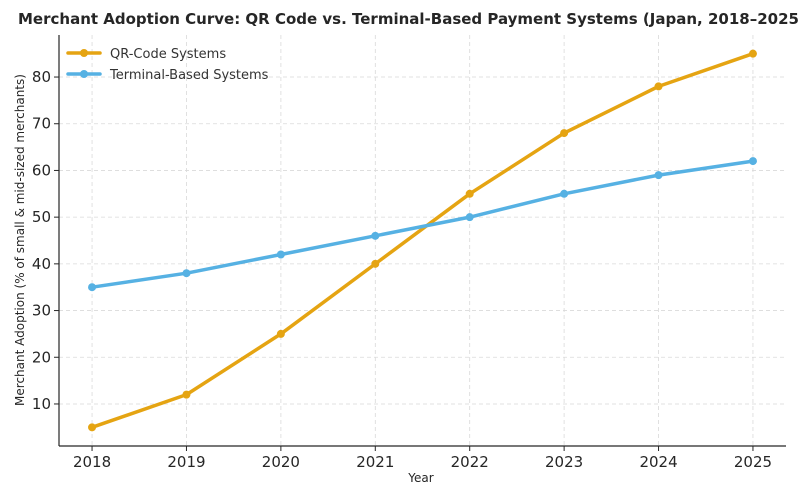  I want to click on legend: QR-Code Systems Terminal-Based Systems, so click(167, 65).